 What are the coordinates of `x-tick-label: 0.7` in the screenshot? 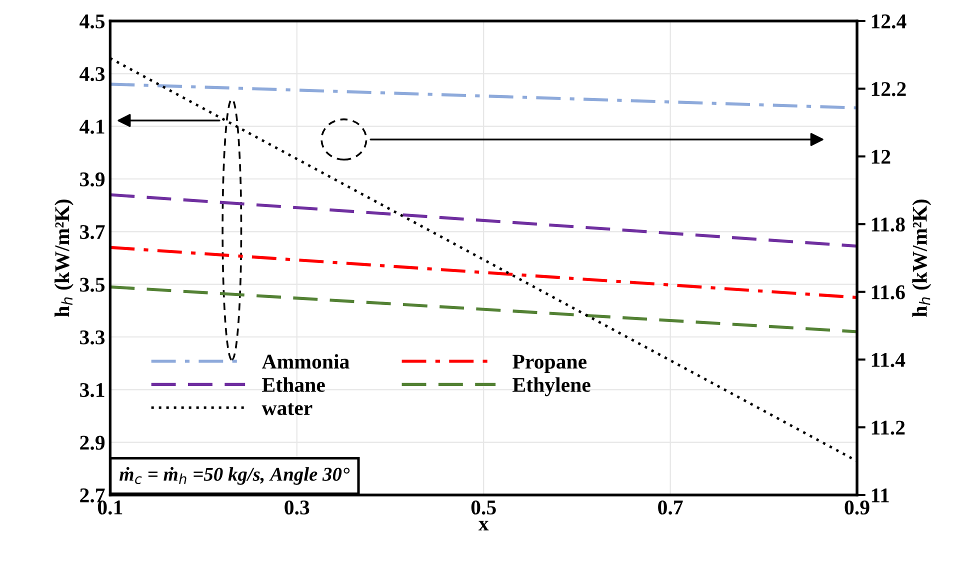 It's located at (670, 507).